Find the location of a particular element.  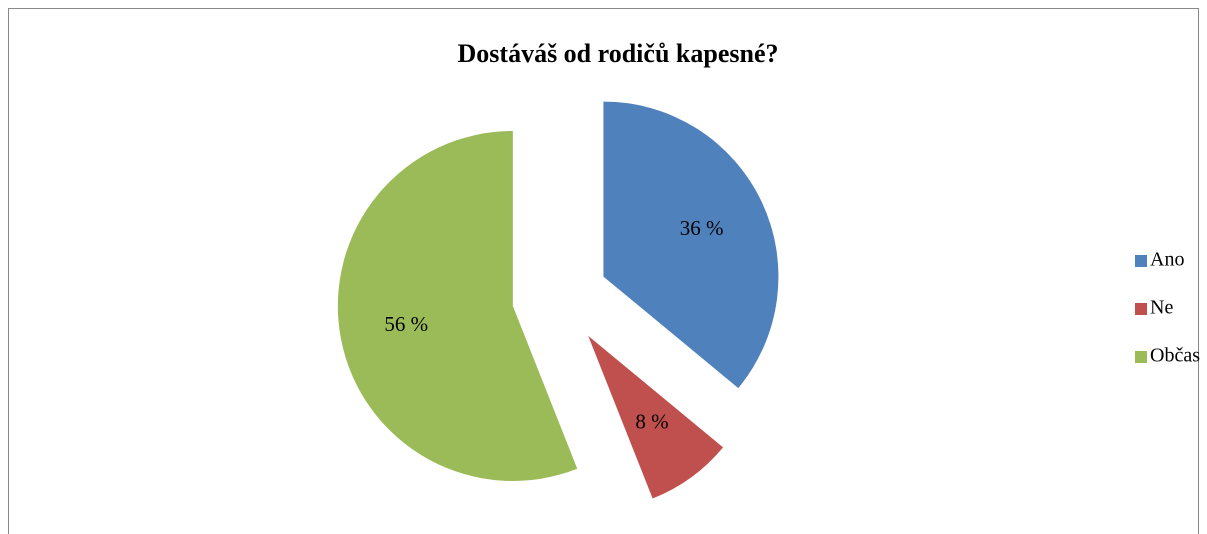

legend-label: Ano is located at coordinates (1167, 260).